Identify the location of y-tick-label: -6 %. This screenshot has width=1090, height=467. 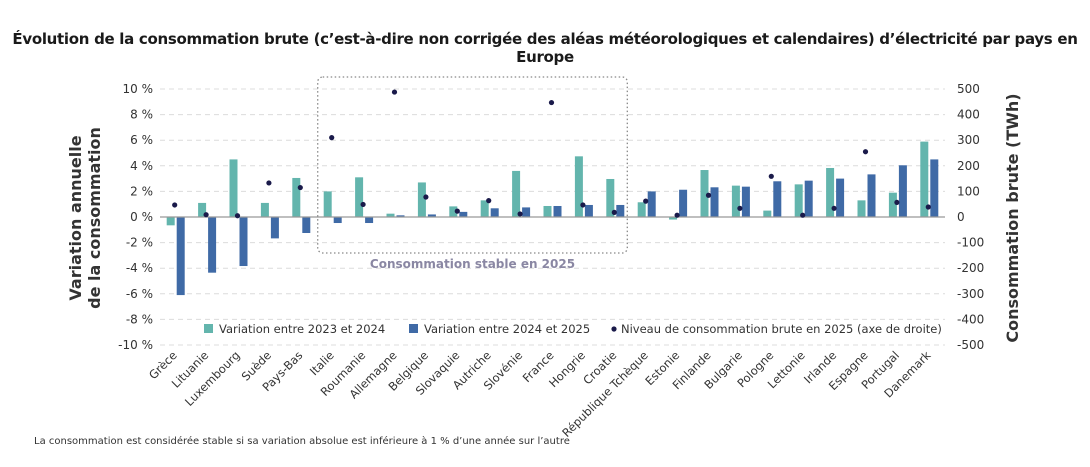
(139, 294).